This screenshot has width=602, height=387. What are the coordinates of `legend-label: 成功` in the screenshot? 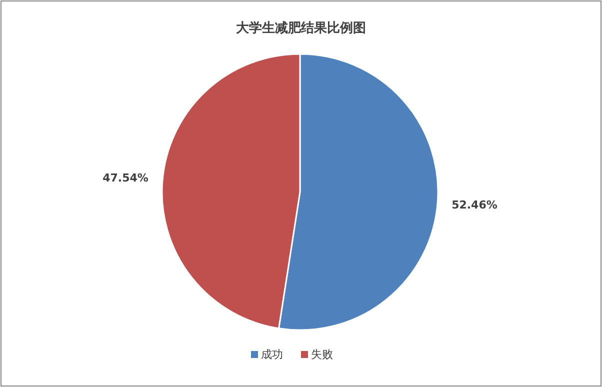 It's located at (272, 355).